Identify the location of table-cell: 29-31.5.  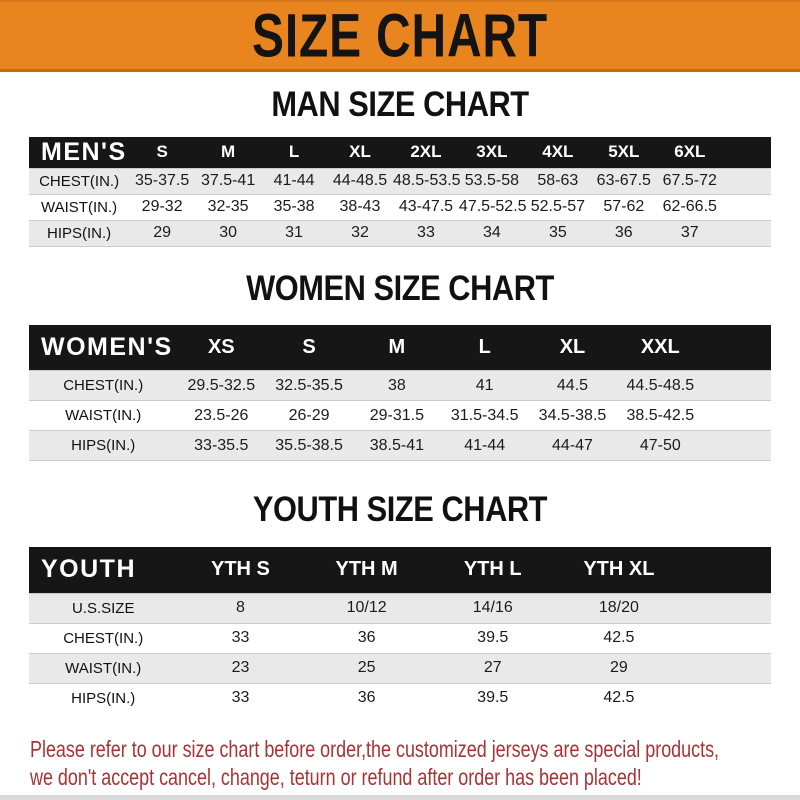
(397, 415).